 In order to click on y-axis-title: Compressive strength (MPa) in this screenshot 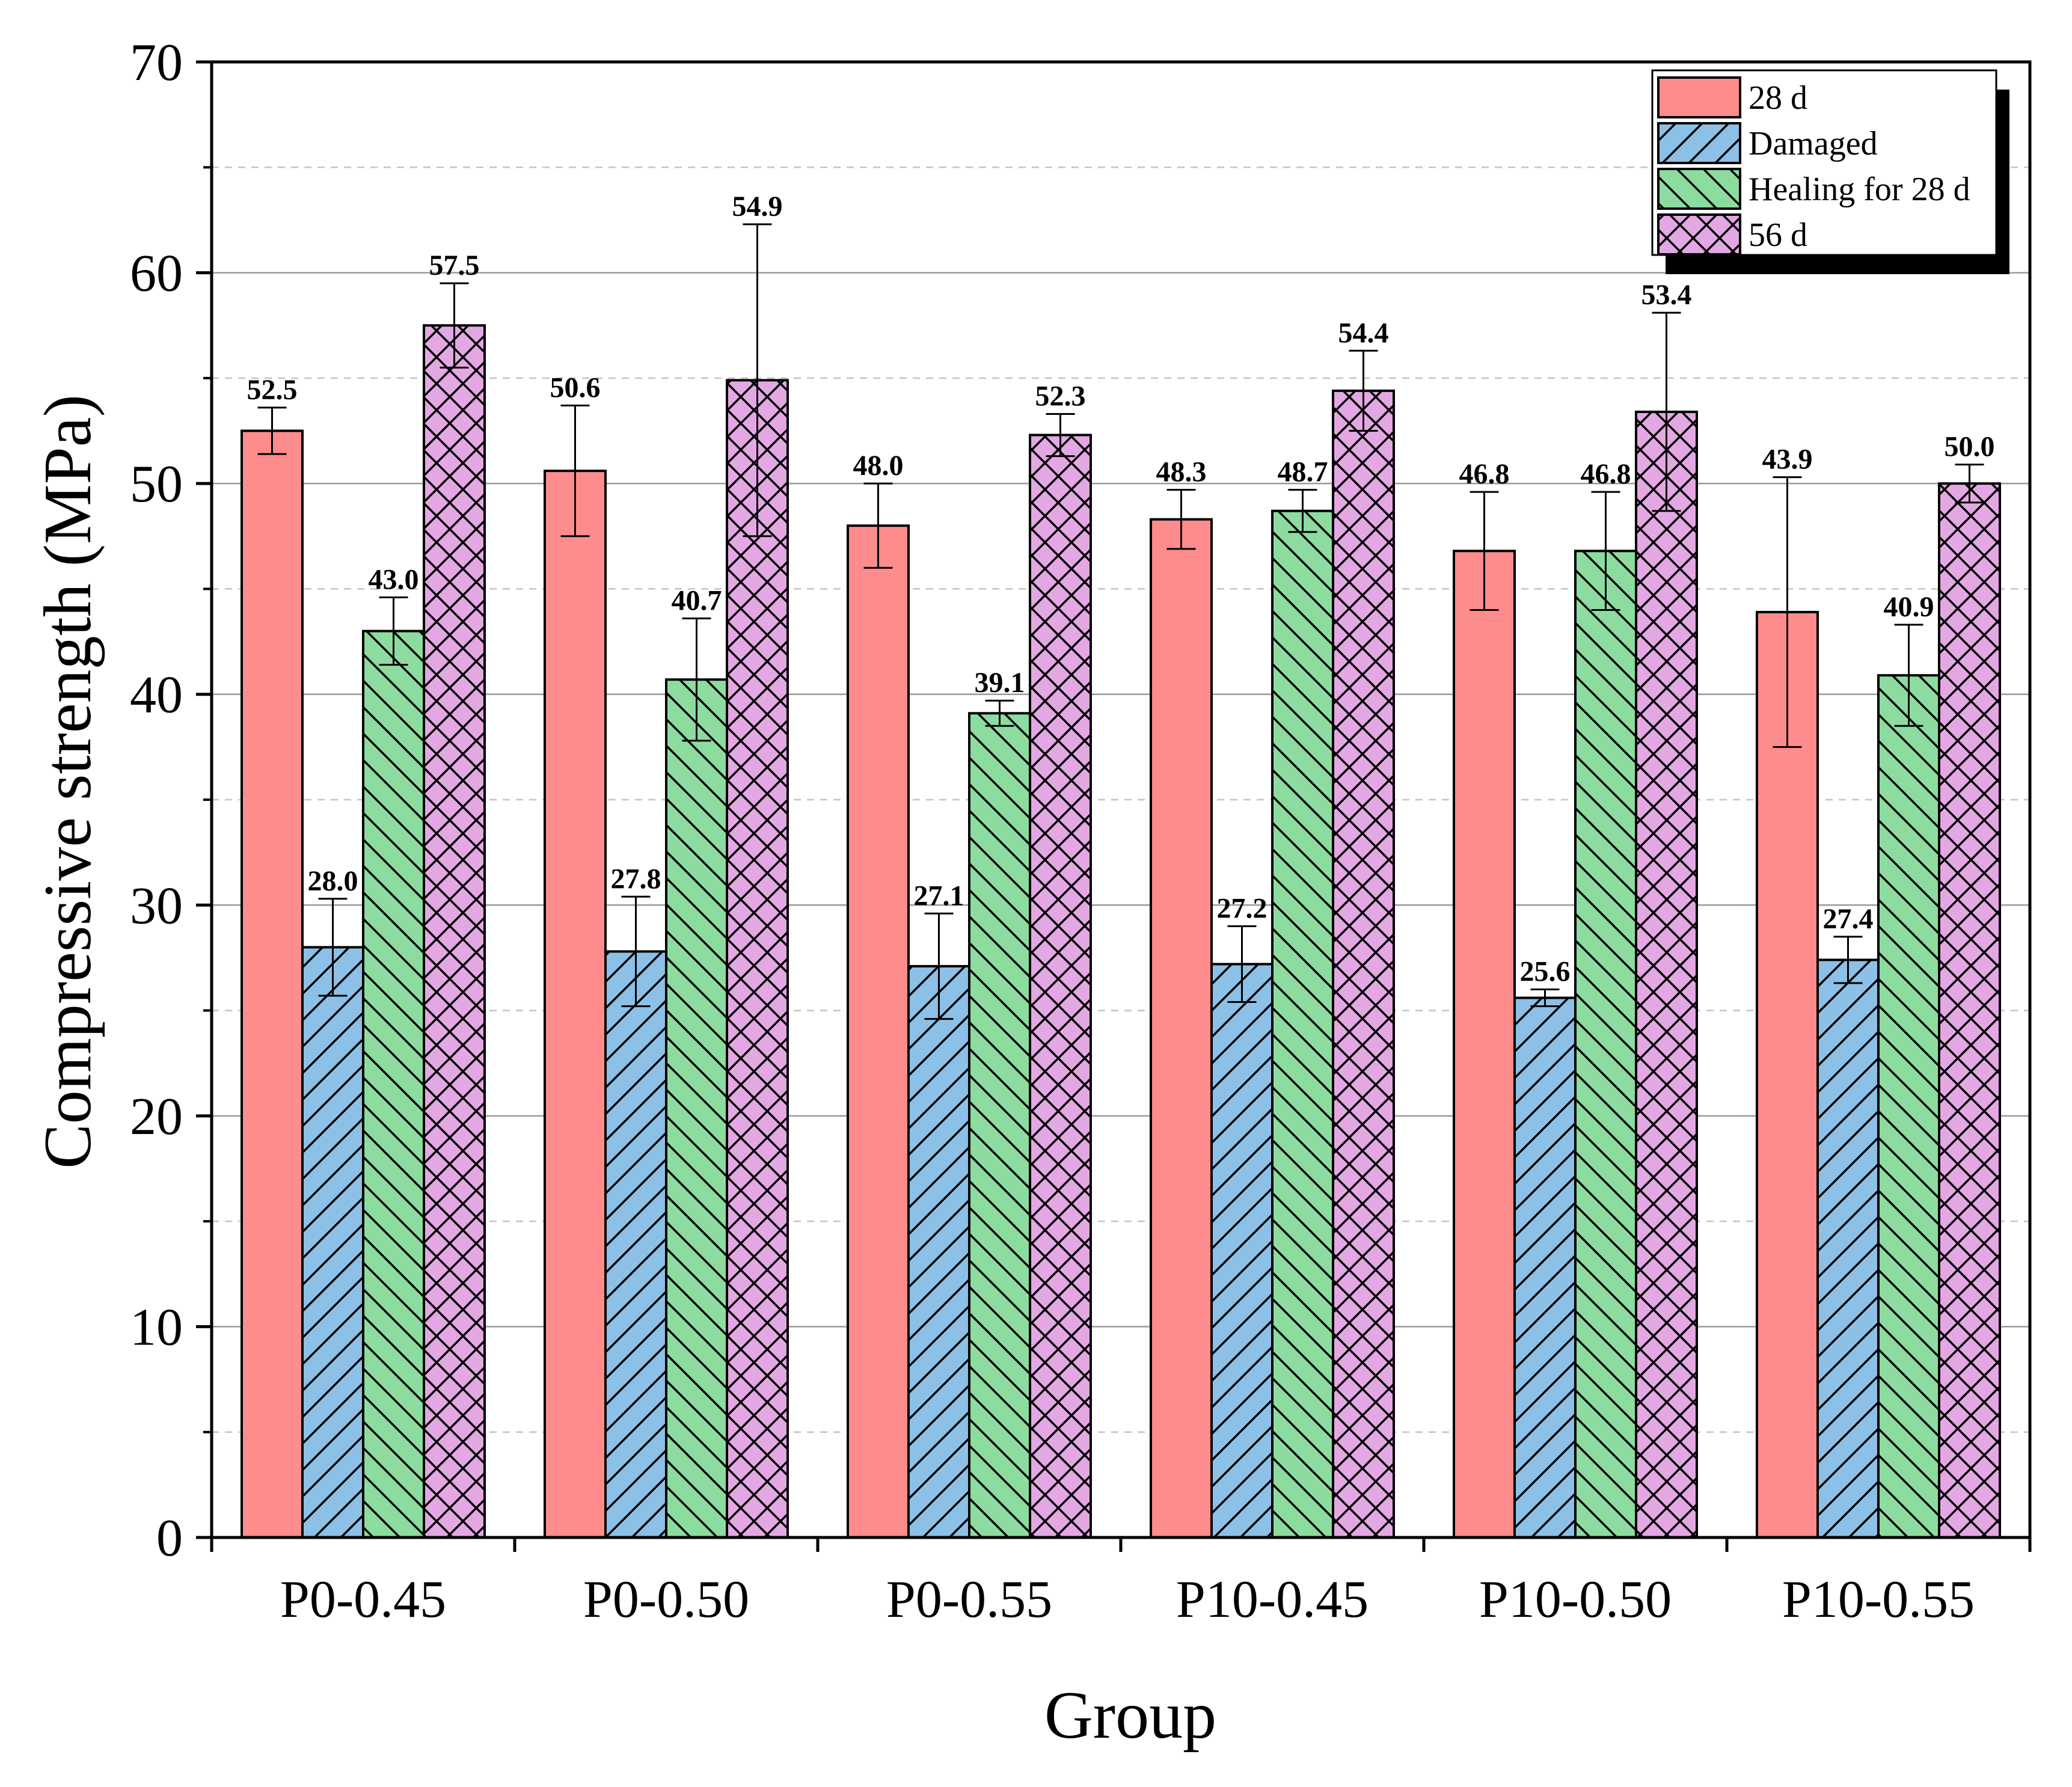, I will do `click(68, 781)`.